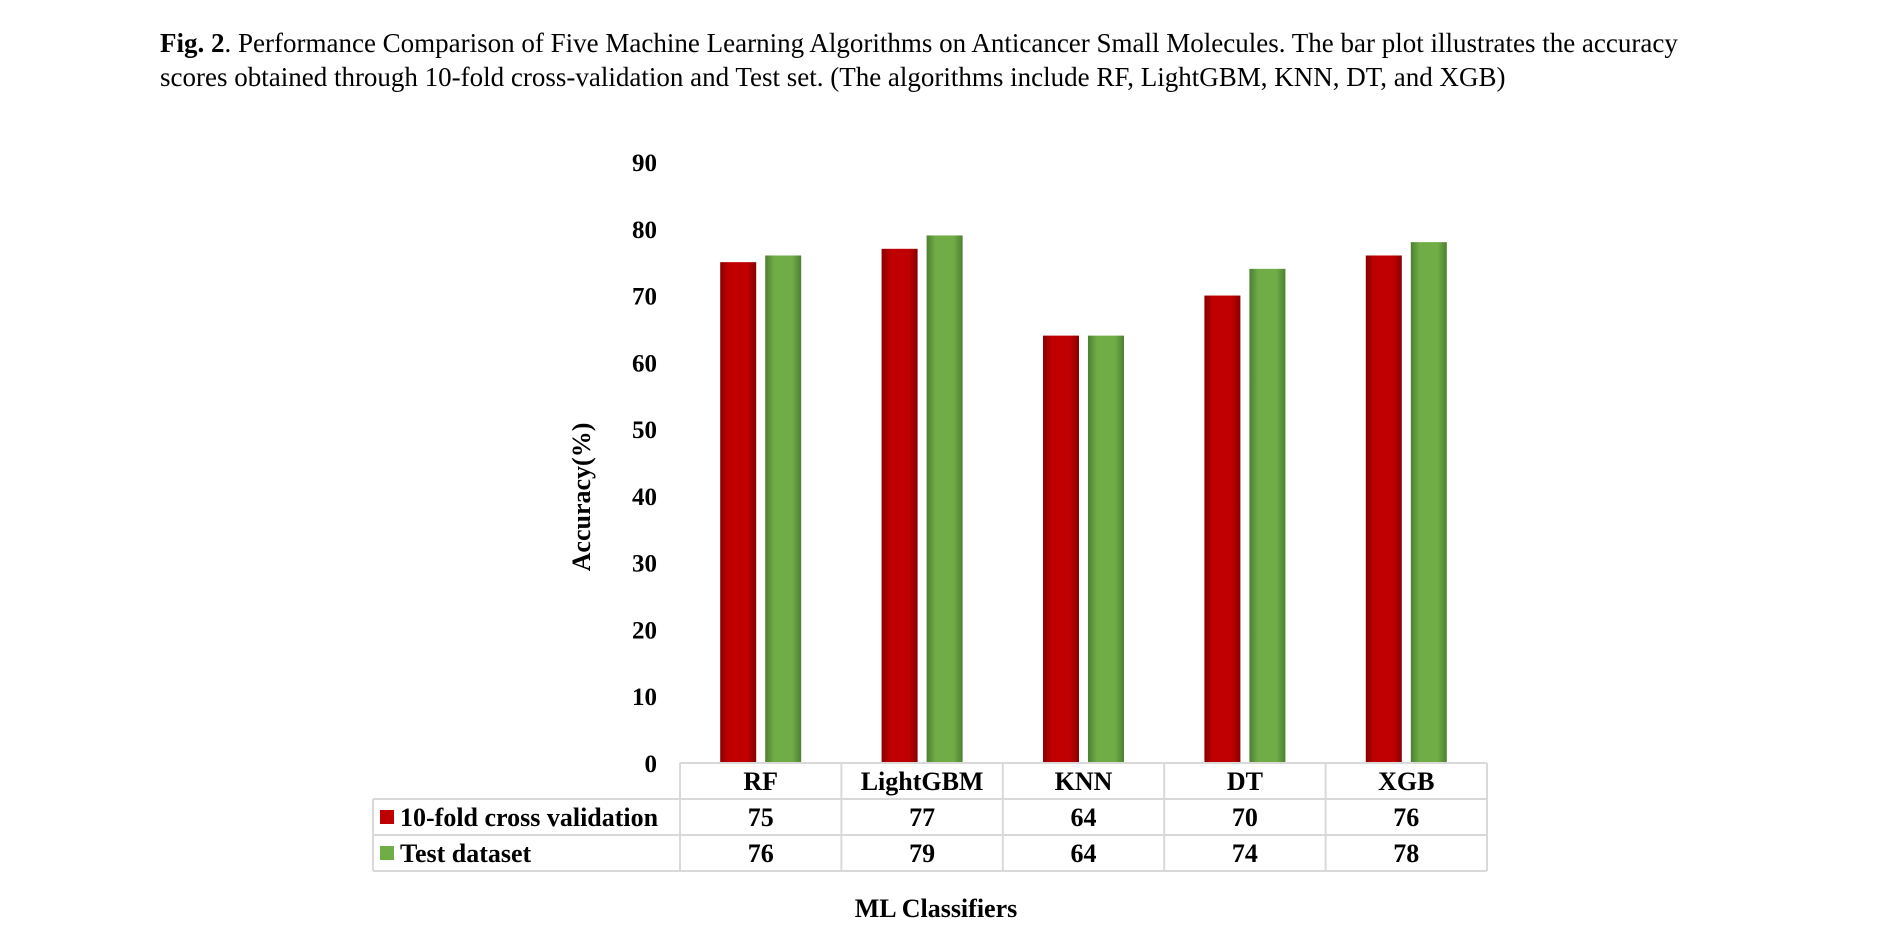  I want to click on data-table-value: 78, so click(1406, 853).